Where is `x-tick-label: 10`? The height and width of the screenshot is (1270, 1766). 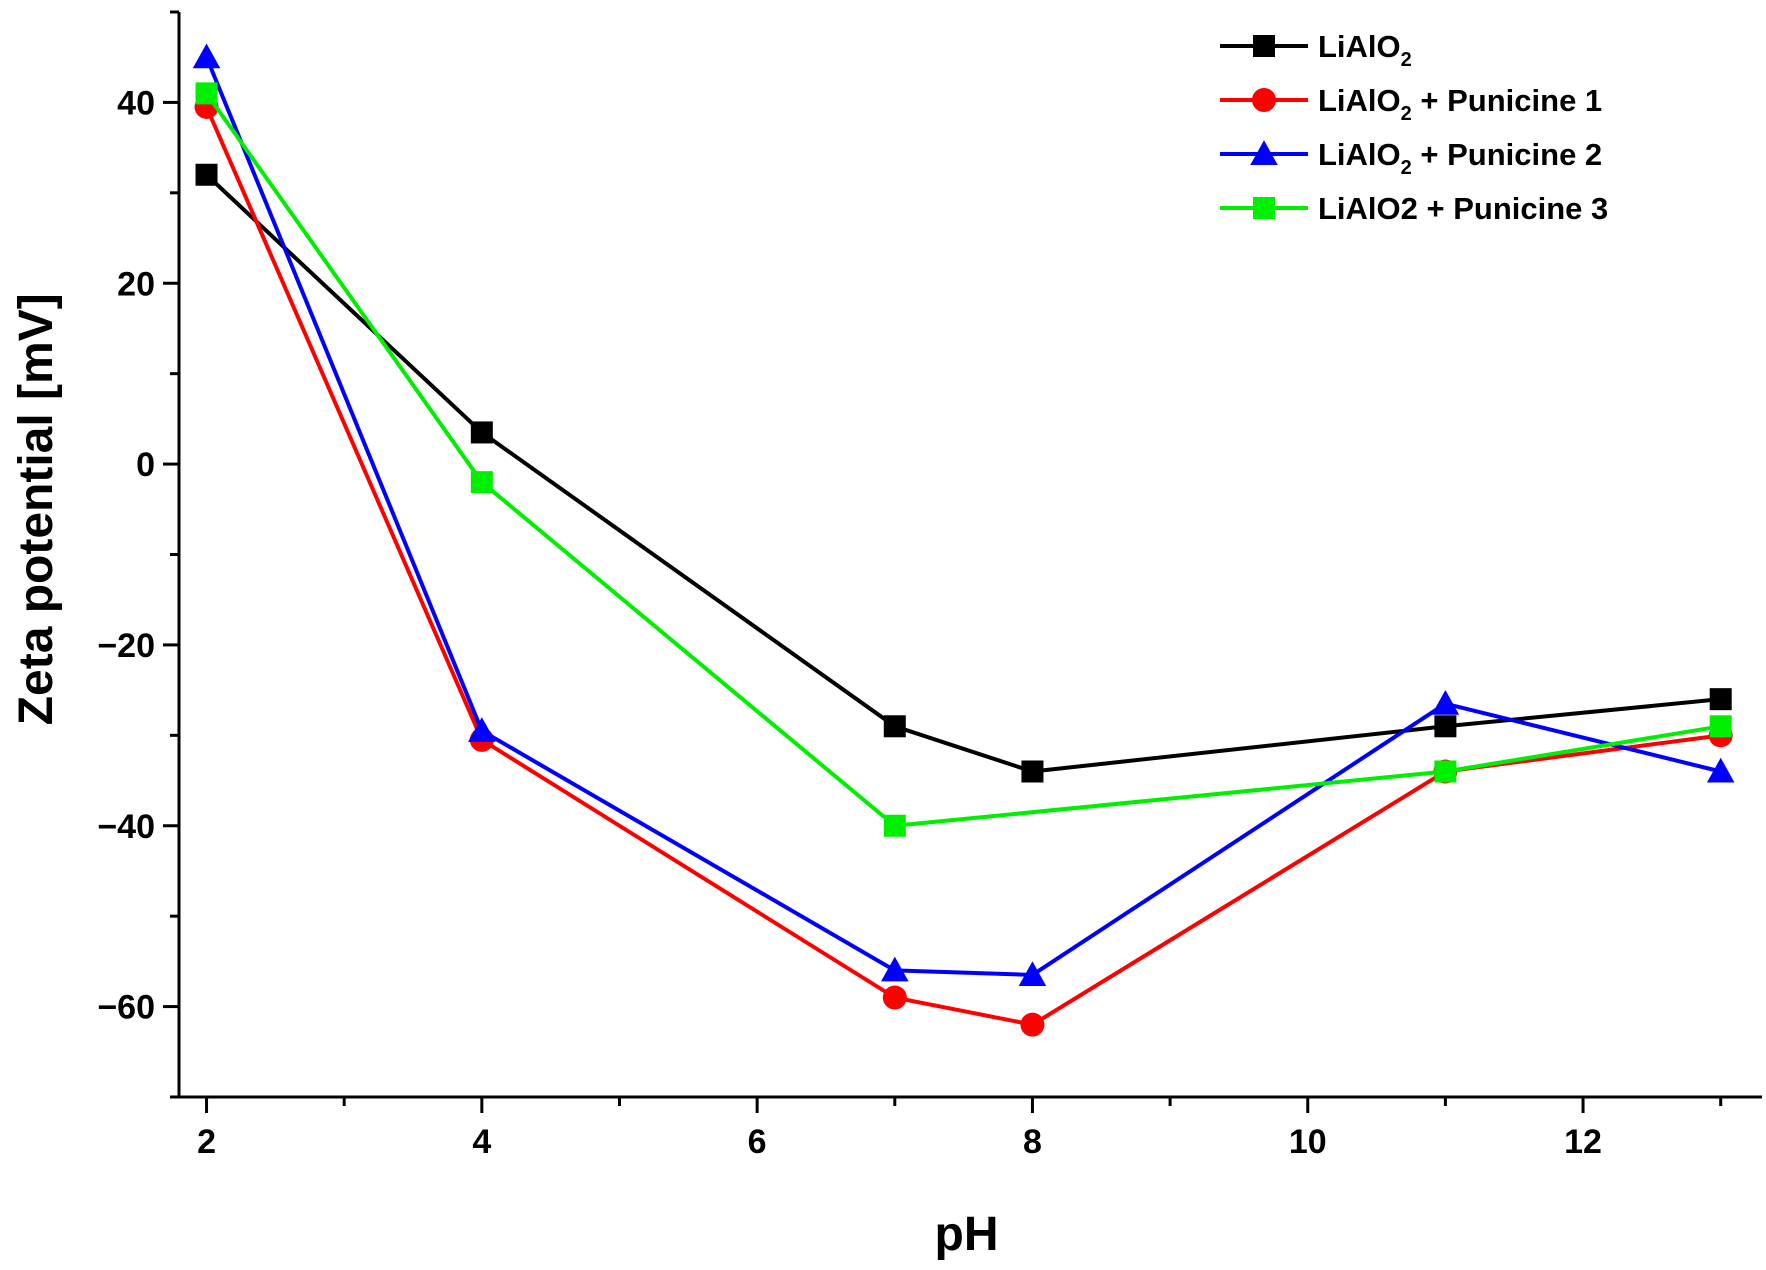 x-tick-label: 10 is located at coordinates (1308, 1142).